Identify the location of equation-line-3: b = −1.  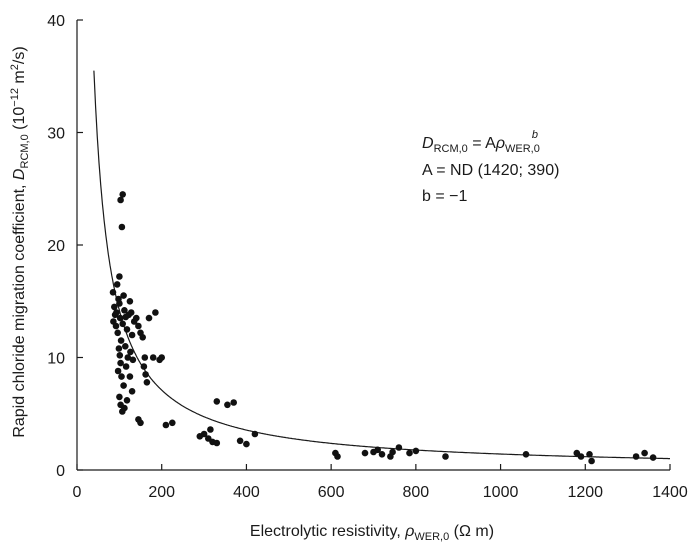
(444, 196).